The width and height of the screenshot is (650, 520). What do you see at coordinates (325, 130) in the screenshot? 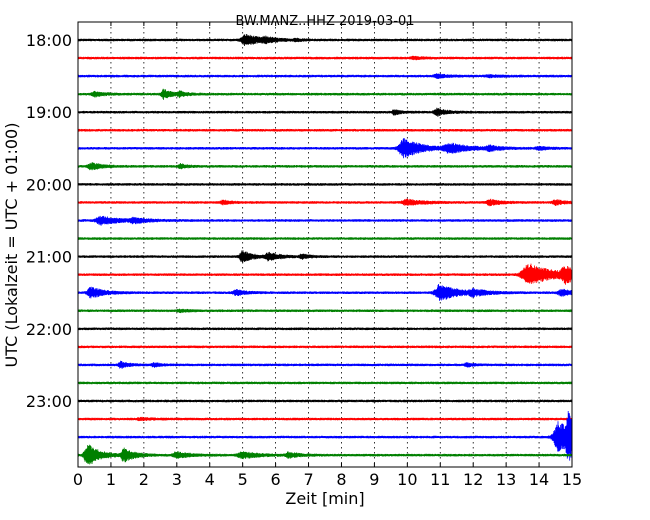
I see `trace-1915` at bounding box center [325, 130].